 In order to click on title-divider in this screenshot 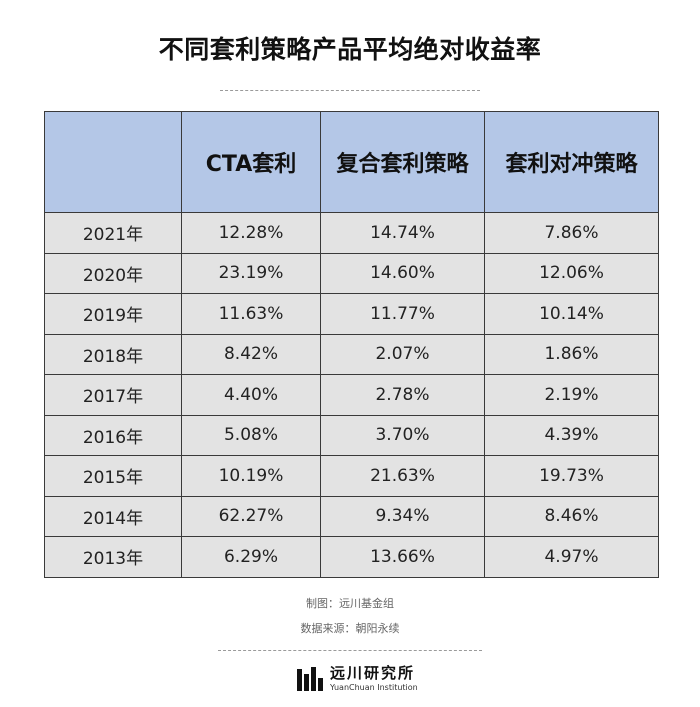, I will do `click(350, 90)`.